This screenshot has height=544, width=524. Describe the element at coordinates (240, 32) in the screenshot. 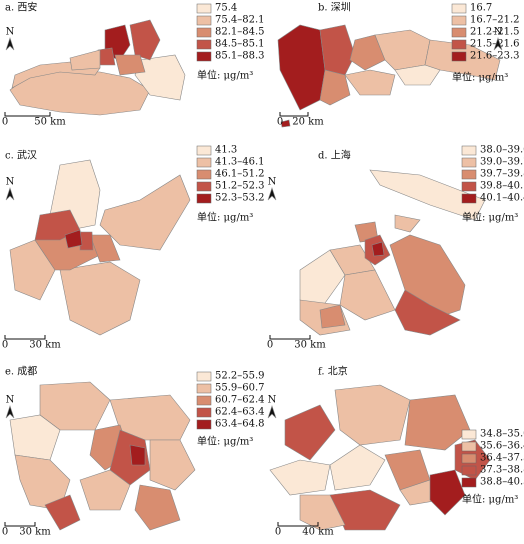

I see `legend-label: 82.1–84.5` at that location.